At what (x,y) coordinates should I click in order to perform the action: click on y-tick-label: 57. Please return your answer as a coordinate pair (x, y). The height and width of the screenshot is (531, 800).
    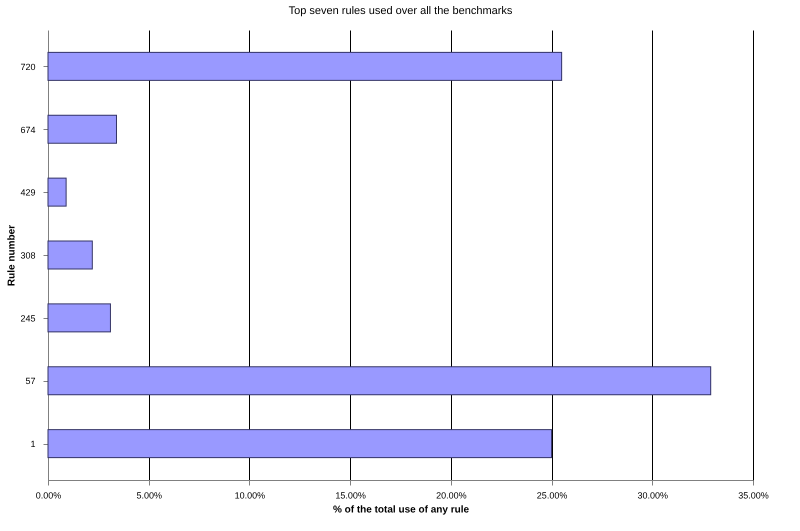
    Looking at the image, I should click on (30, 381).